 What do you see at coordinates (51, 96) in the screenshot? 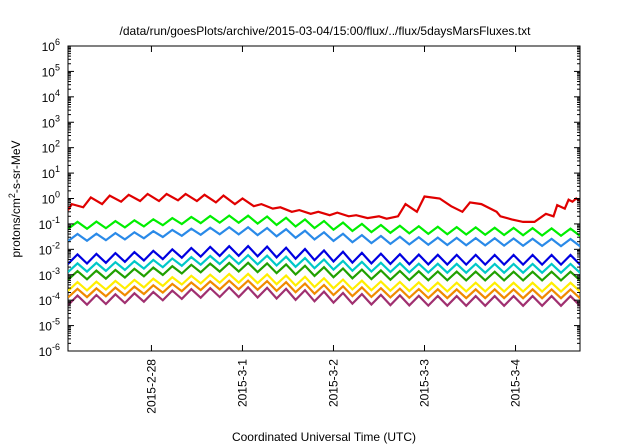
I see `y-tick-label: 10⁴` at bounding box center [51, 96].